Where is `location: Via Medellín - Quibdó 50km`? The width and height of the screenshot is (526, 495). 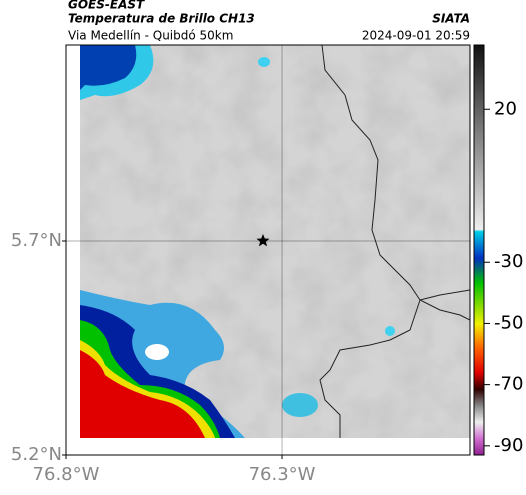 location: Via Medellín - Quibdó 50km is located at coordinates (150, 36).